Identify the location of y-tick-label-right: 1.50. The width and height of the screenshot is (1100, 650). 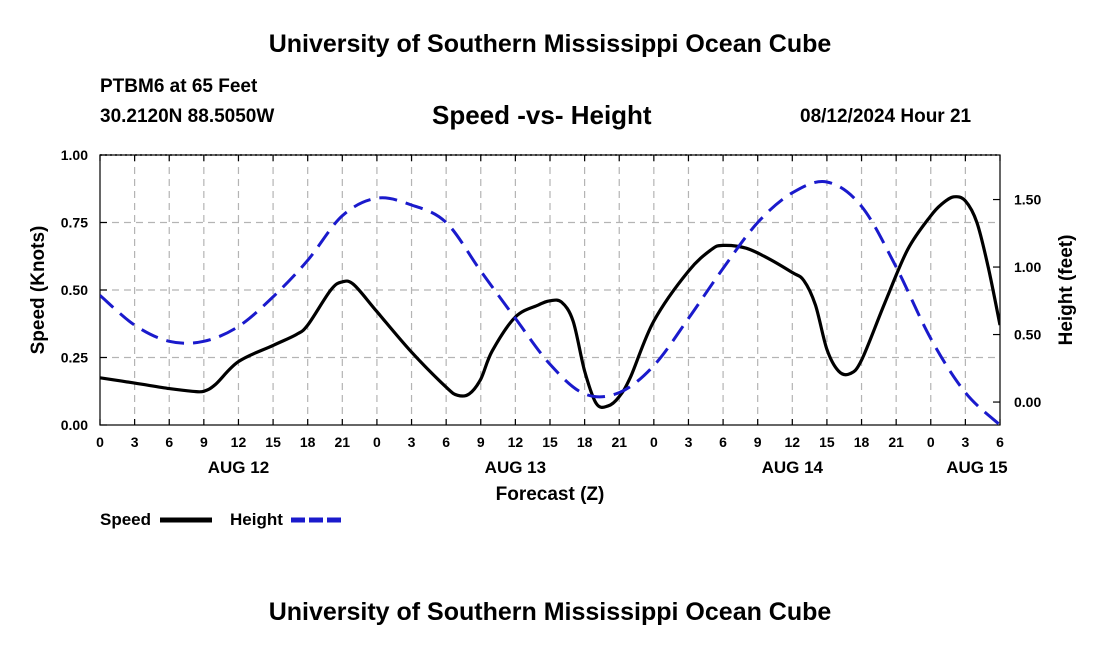
(1027, 200).